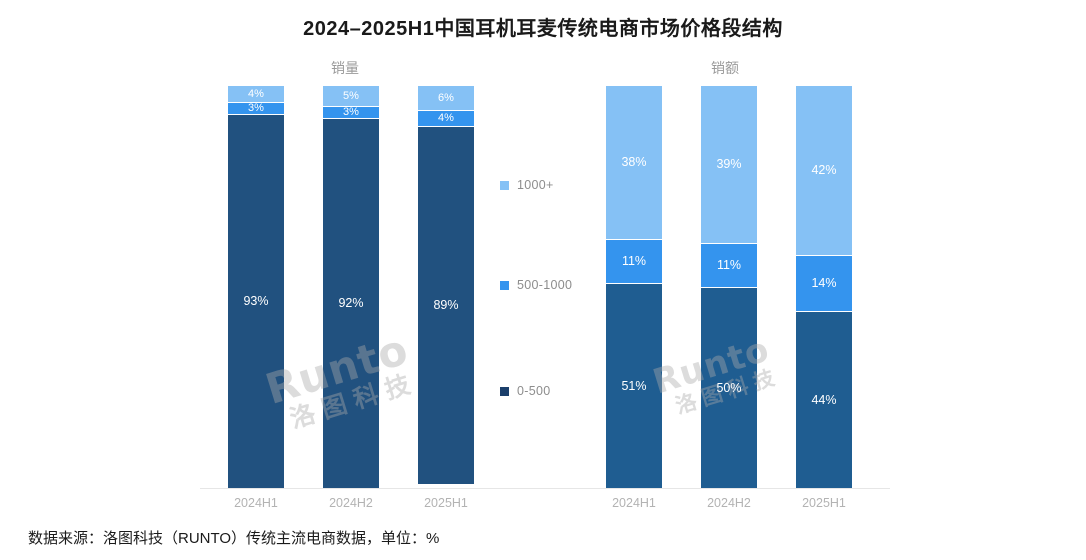 This screenshot has width=1086, height=560. Describe the element at coordinates (555, 251) in the screenshot. I see `chart-legend: 1000+ 500-1000 0-500` at that location.